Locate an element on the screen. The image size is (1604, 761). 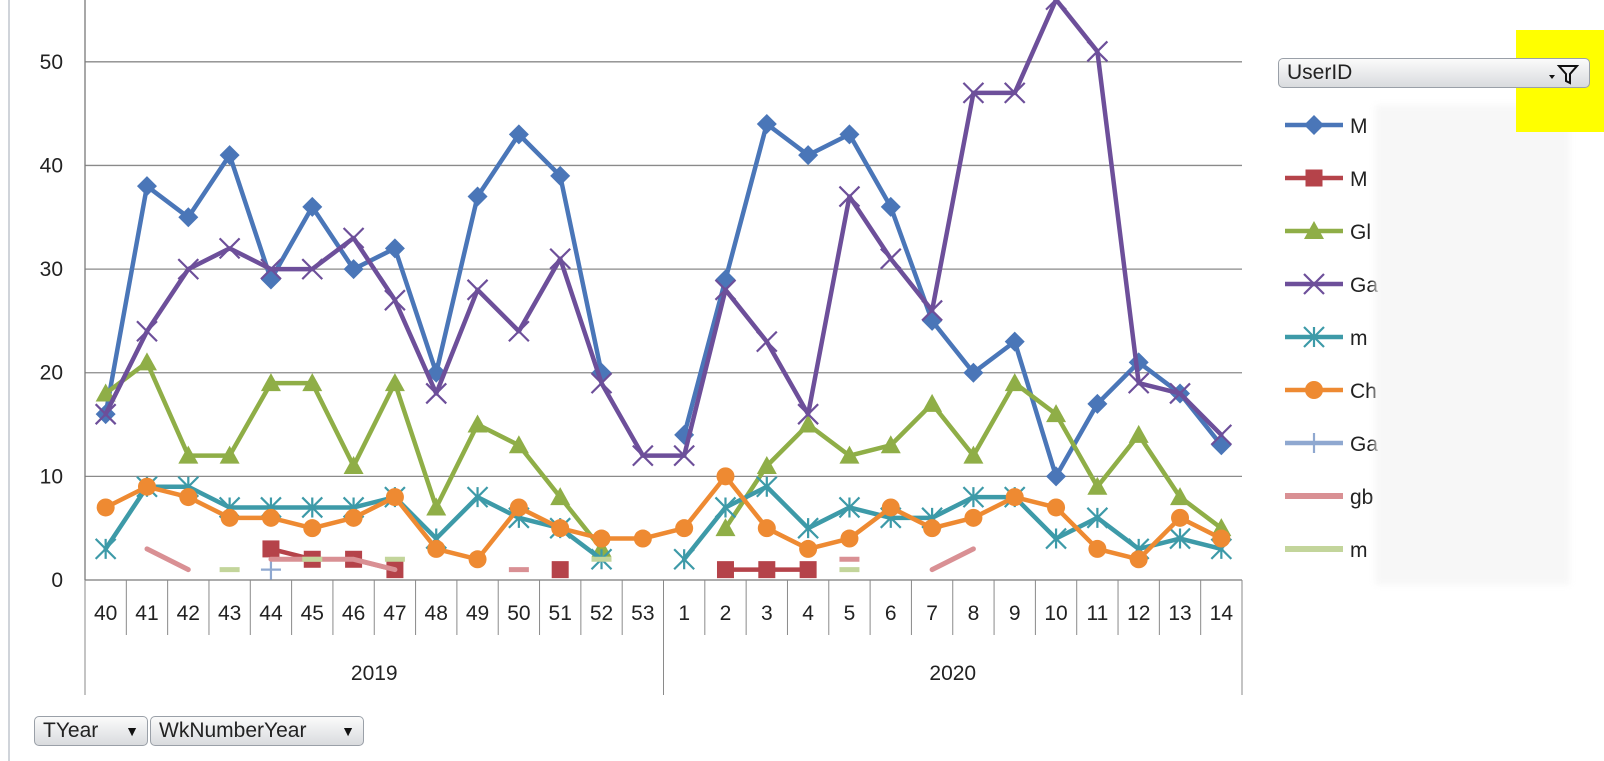
tyear-field-button: TYear ▼ is located at coordinates (91, 731).